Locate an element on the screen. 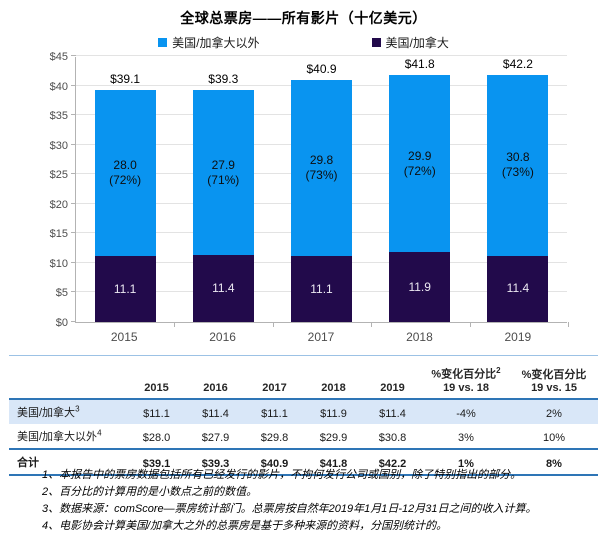 The height and width of the screenshot is (539, 607). table-year-header: 2017 is located at coordinates (274, 387).